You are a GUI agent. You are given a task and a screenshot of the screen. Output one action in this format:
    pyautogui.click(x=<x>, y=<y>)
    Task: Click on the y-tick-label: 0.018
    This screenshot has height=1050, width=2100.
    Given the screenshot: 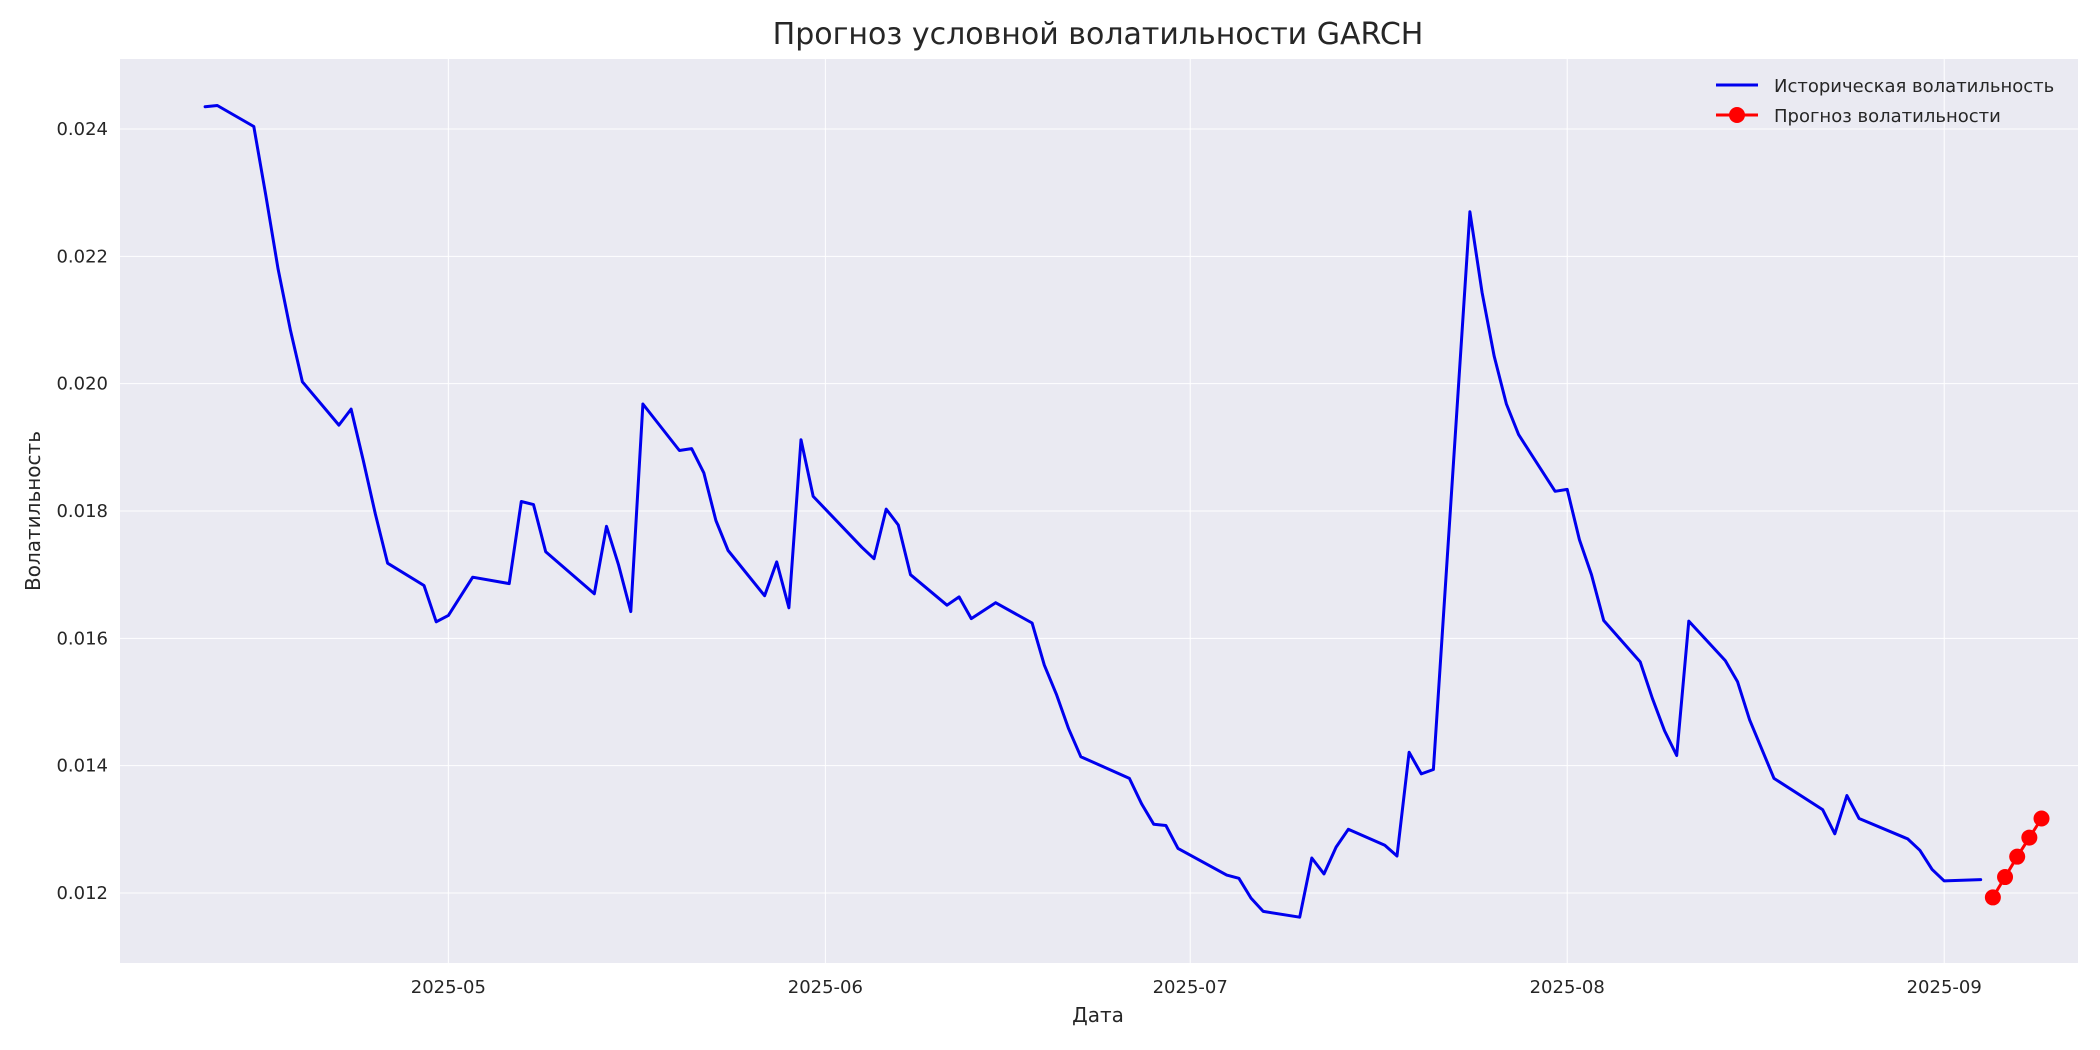 What is the action you would take?
    pyautogui.click(x=82, y=511)
    